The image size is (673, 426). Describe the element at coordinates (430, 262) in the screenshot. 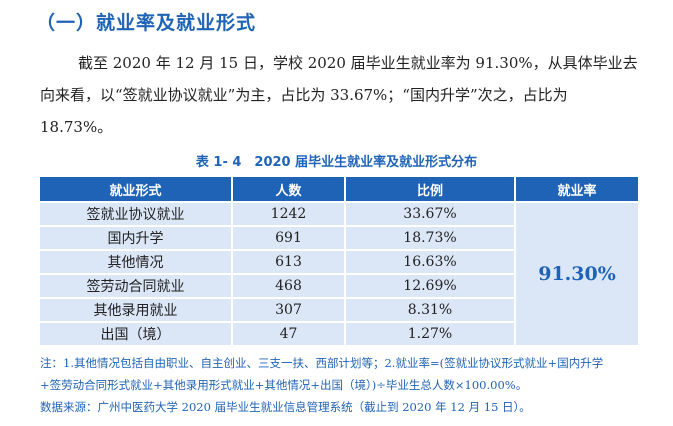

I see `cell-ratio: 16.63%` at that location.